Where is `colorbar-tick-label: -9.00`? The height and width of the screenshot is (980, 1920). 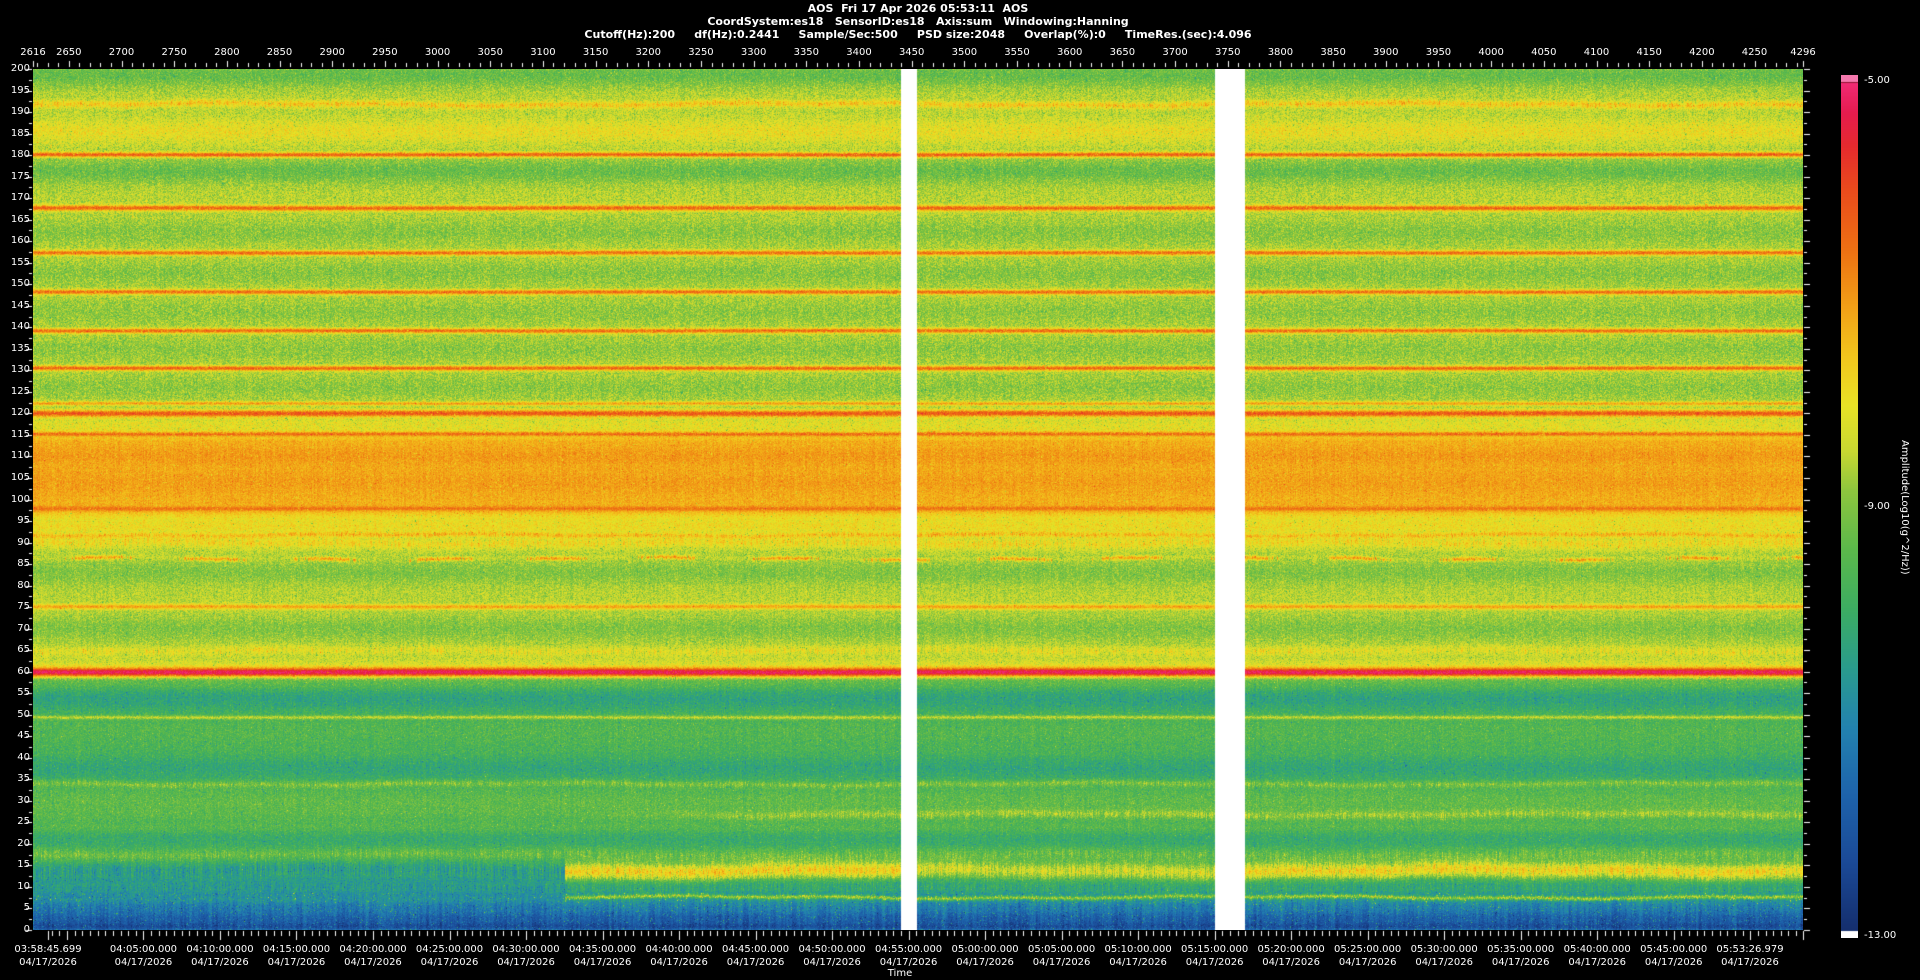 colorbar-tick-label: -9.00 is located at coordinates (1877, 506).